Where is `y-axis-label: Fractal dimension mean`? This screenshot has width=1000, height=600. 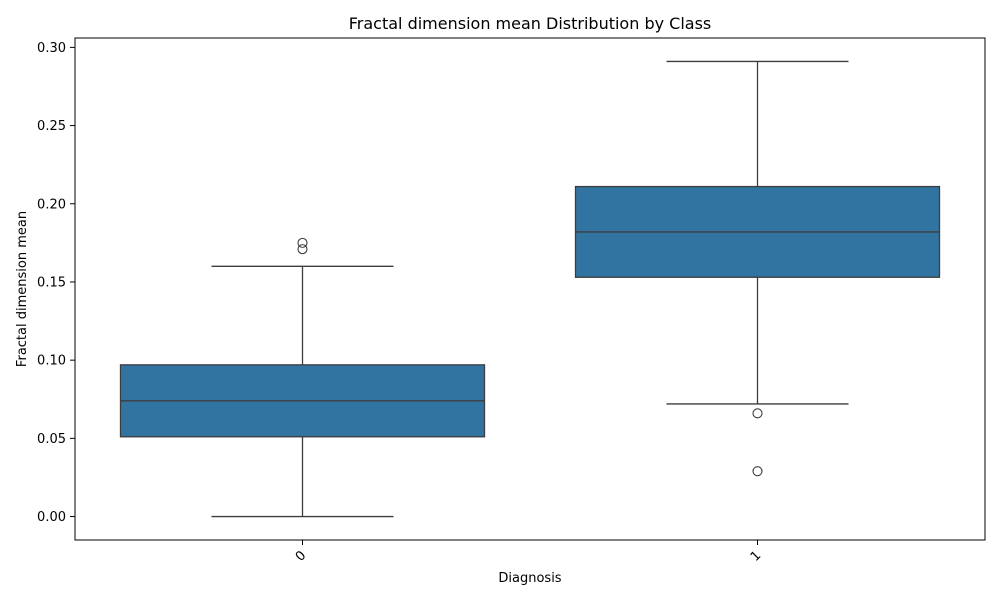 y-axis-label: Fractal dimension mean is located at coordinates (22, 289).